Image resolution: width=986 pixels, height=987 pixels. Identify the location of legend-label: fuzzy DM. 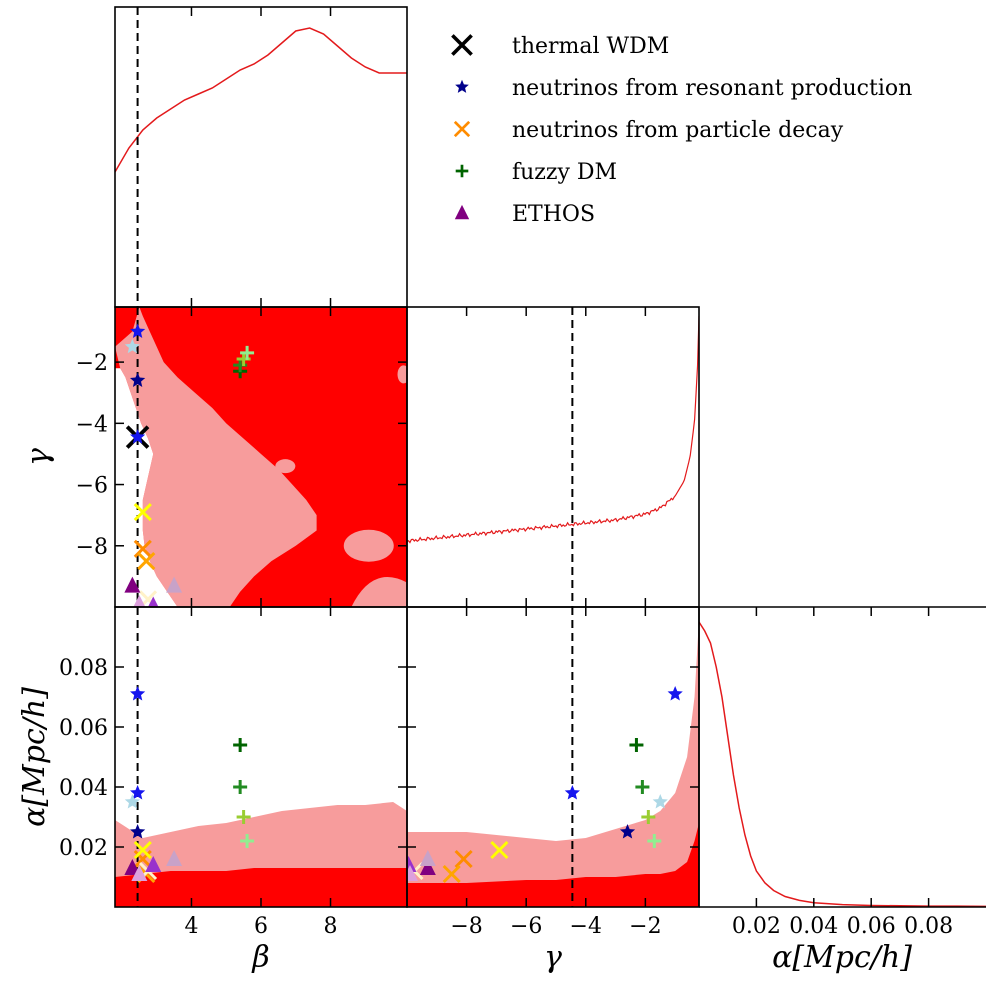
(564, 172).